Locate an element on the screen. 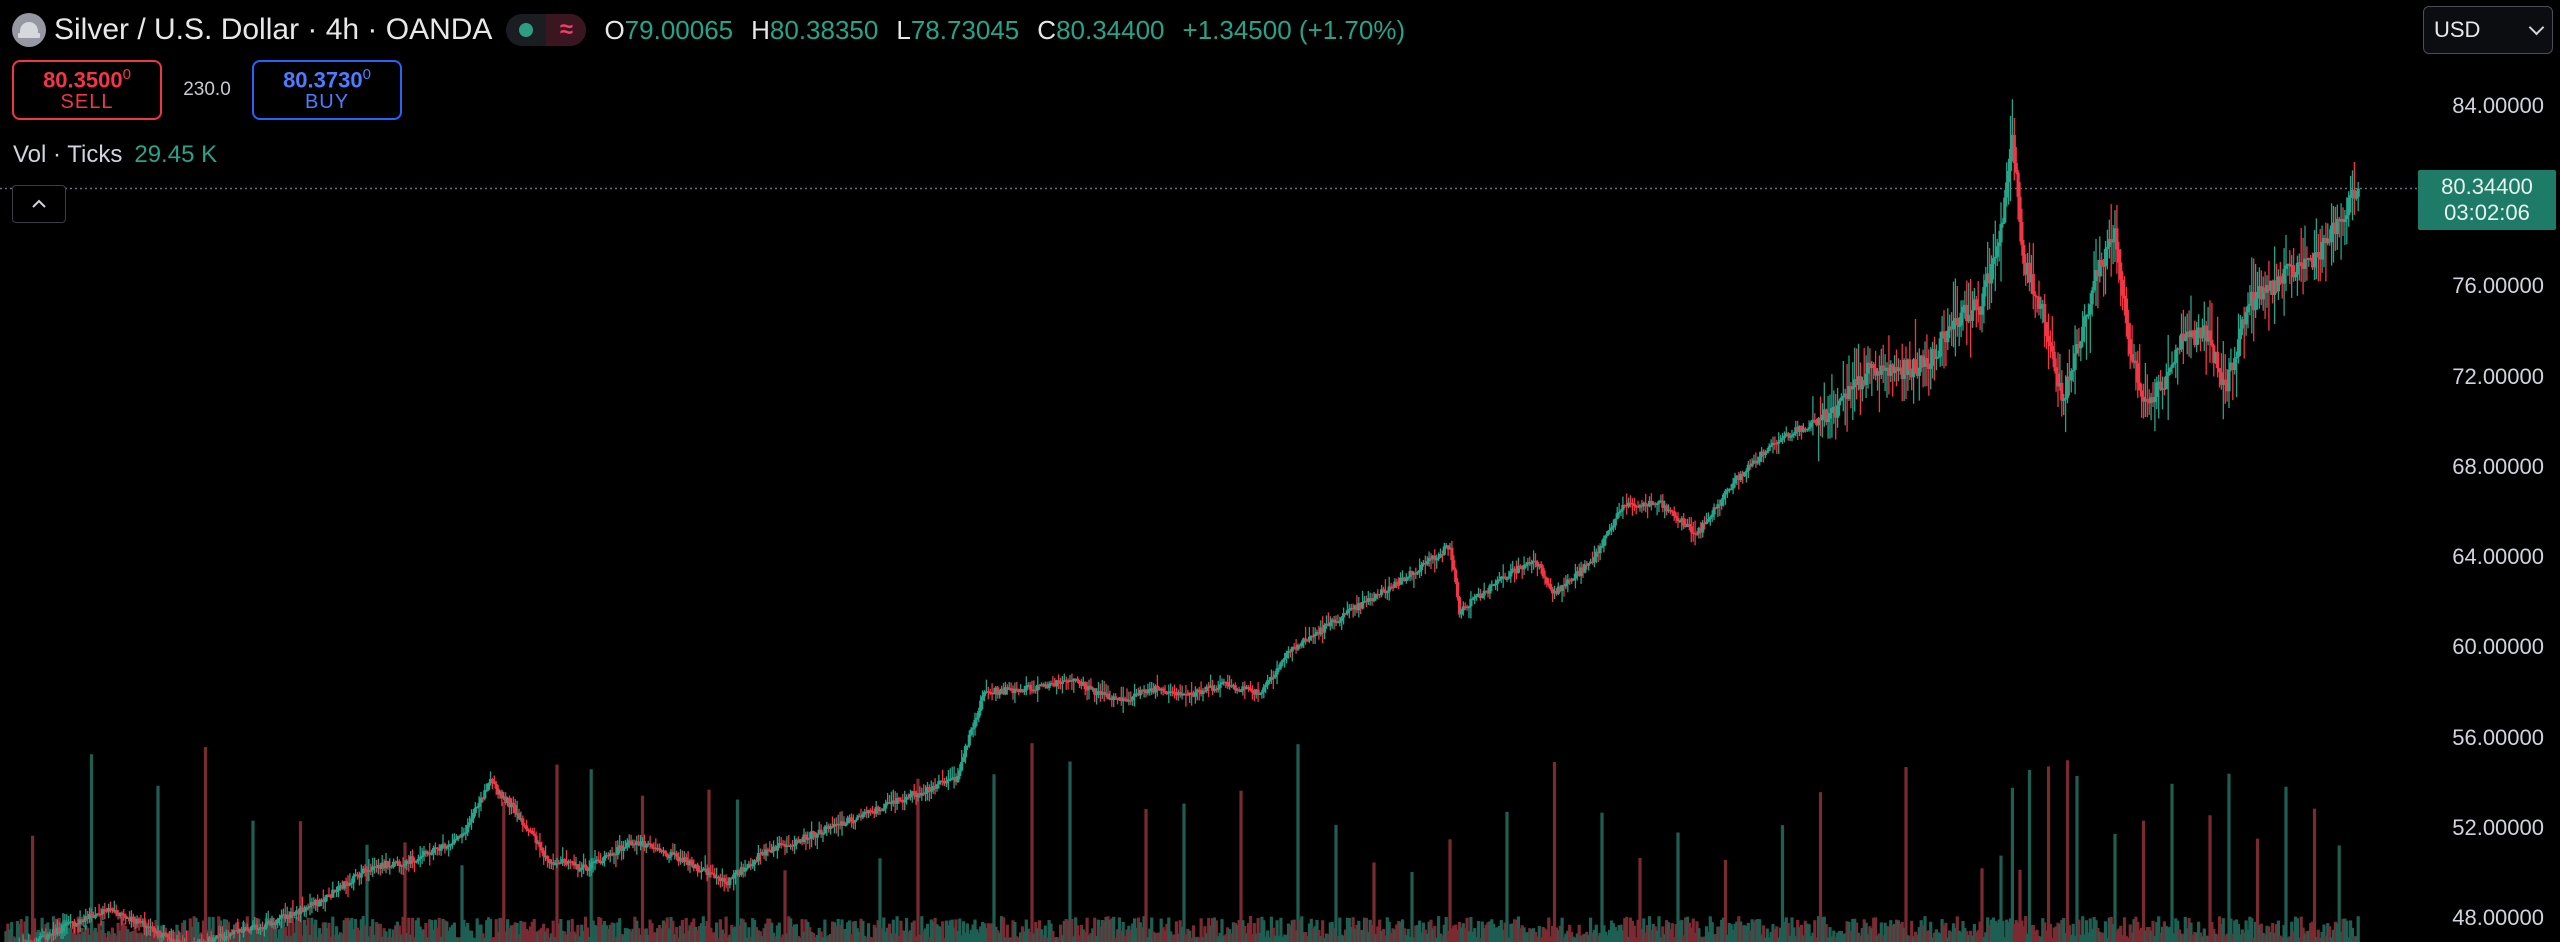  buy-button: 80.37300 BUY is located at coordinates (327, 90).